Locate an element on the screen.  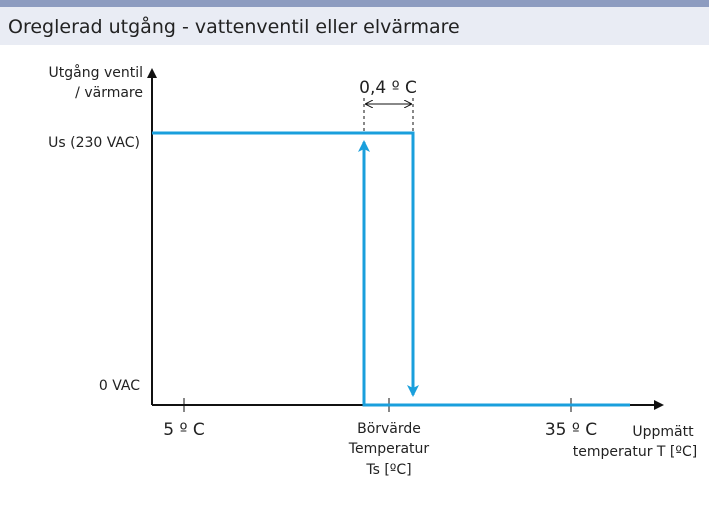
level-label: Us (230 VAC) is located at coordinates (94, 143).